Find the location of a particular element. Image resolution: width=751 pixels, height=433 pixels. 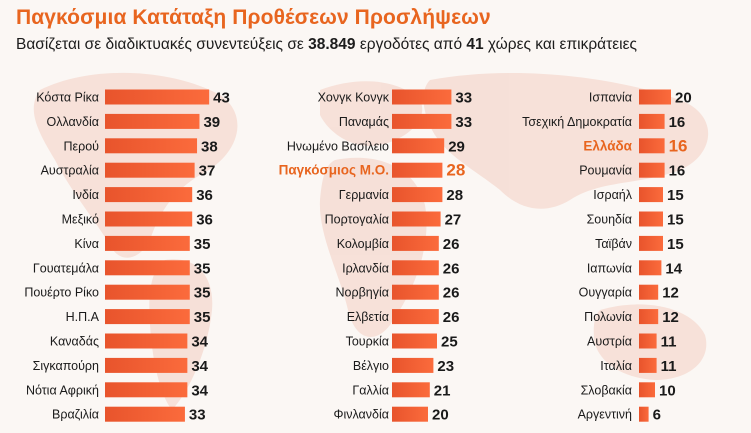

category-label: Χονγκ Κονγκ is located at coordinates (354, 98).